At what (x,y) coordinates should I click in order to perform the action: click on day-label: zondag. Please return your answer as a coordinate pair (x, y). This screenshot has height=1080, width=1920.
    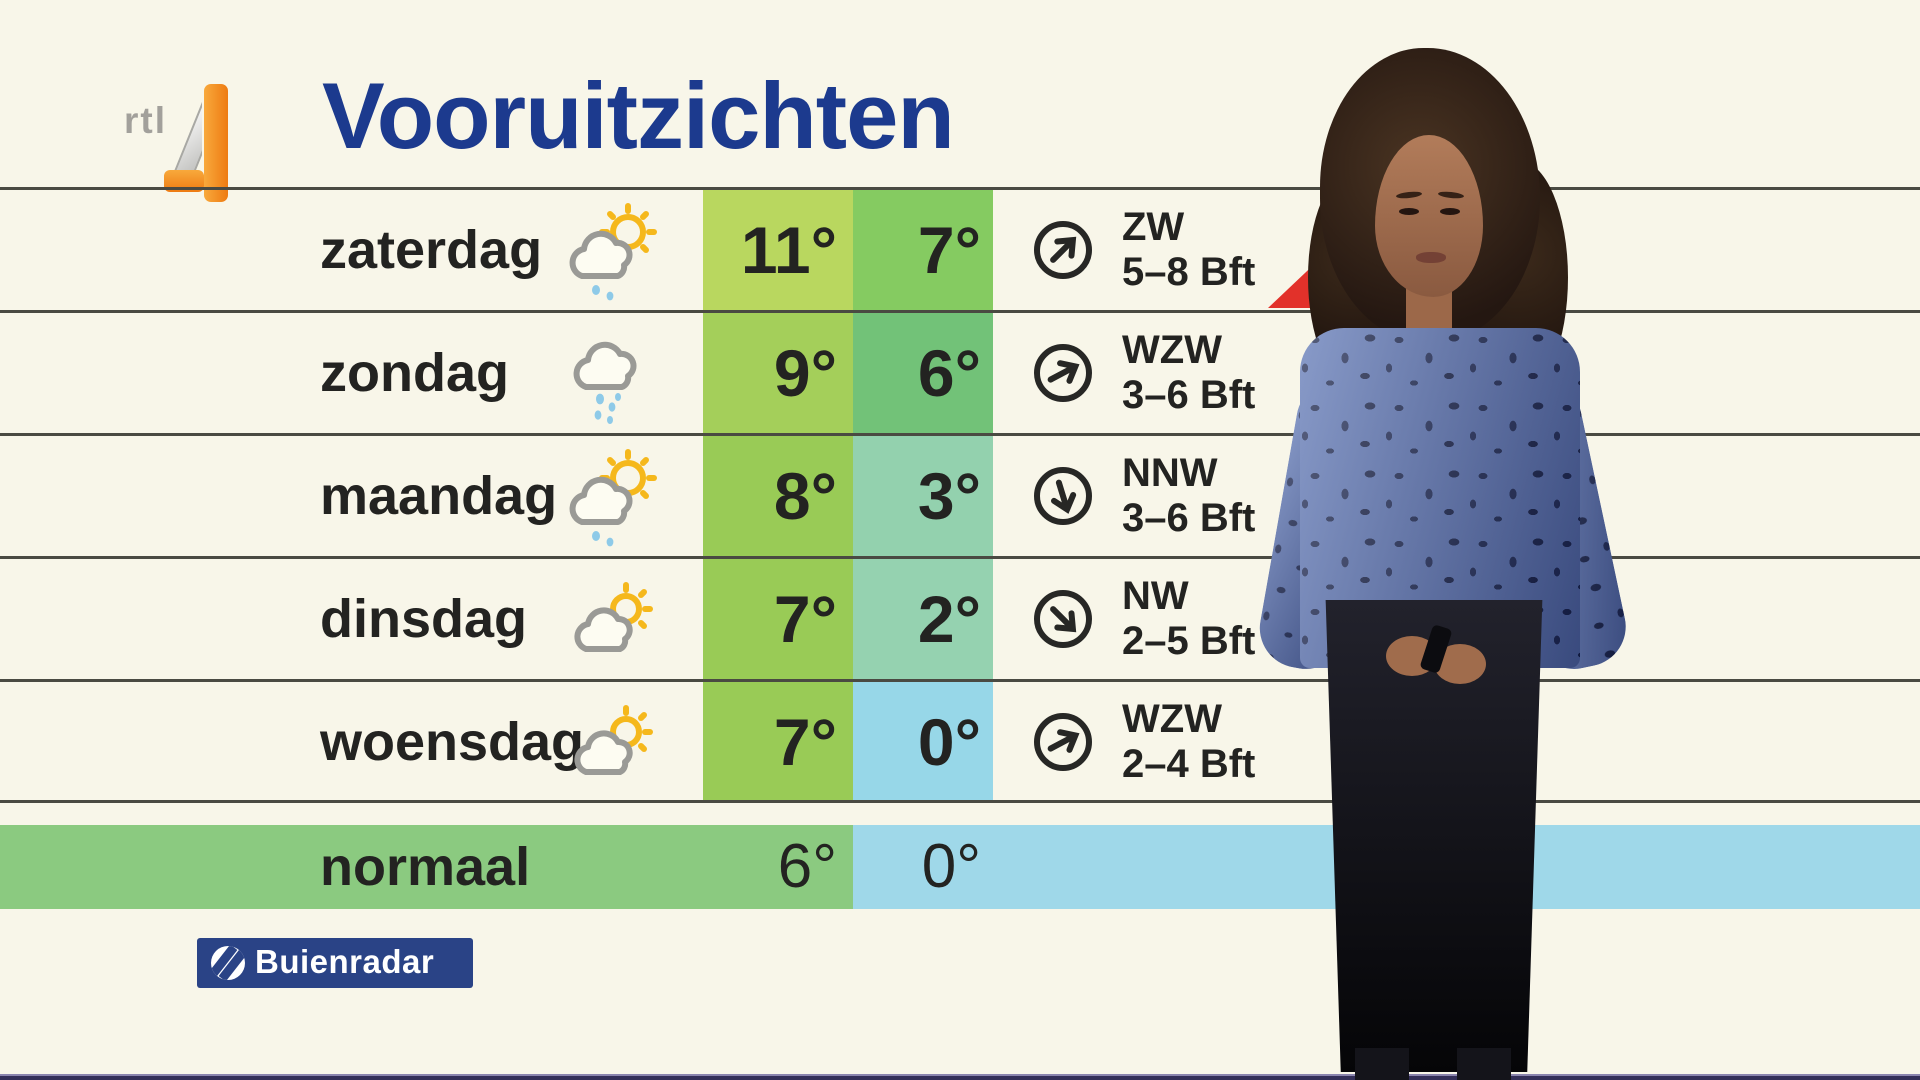
    Looking at the image, I should click on (414, 373).